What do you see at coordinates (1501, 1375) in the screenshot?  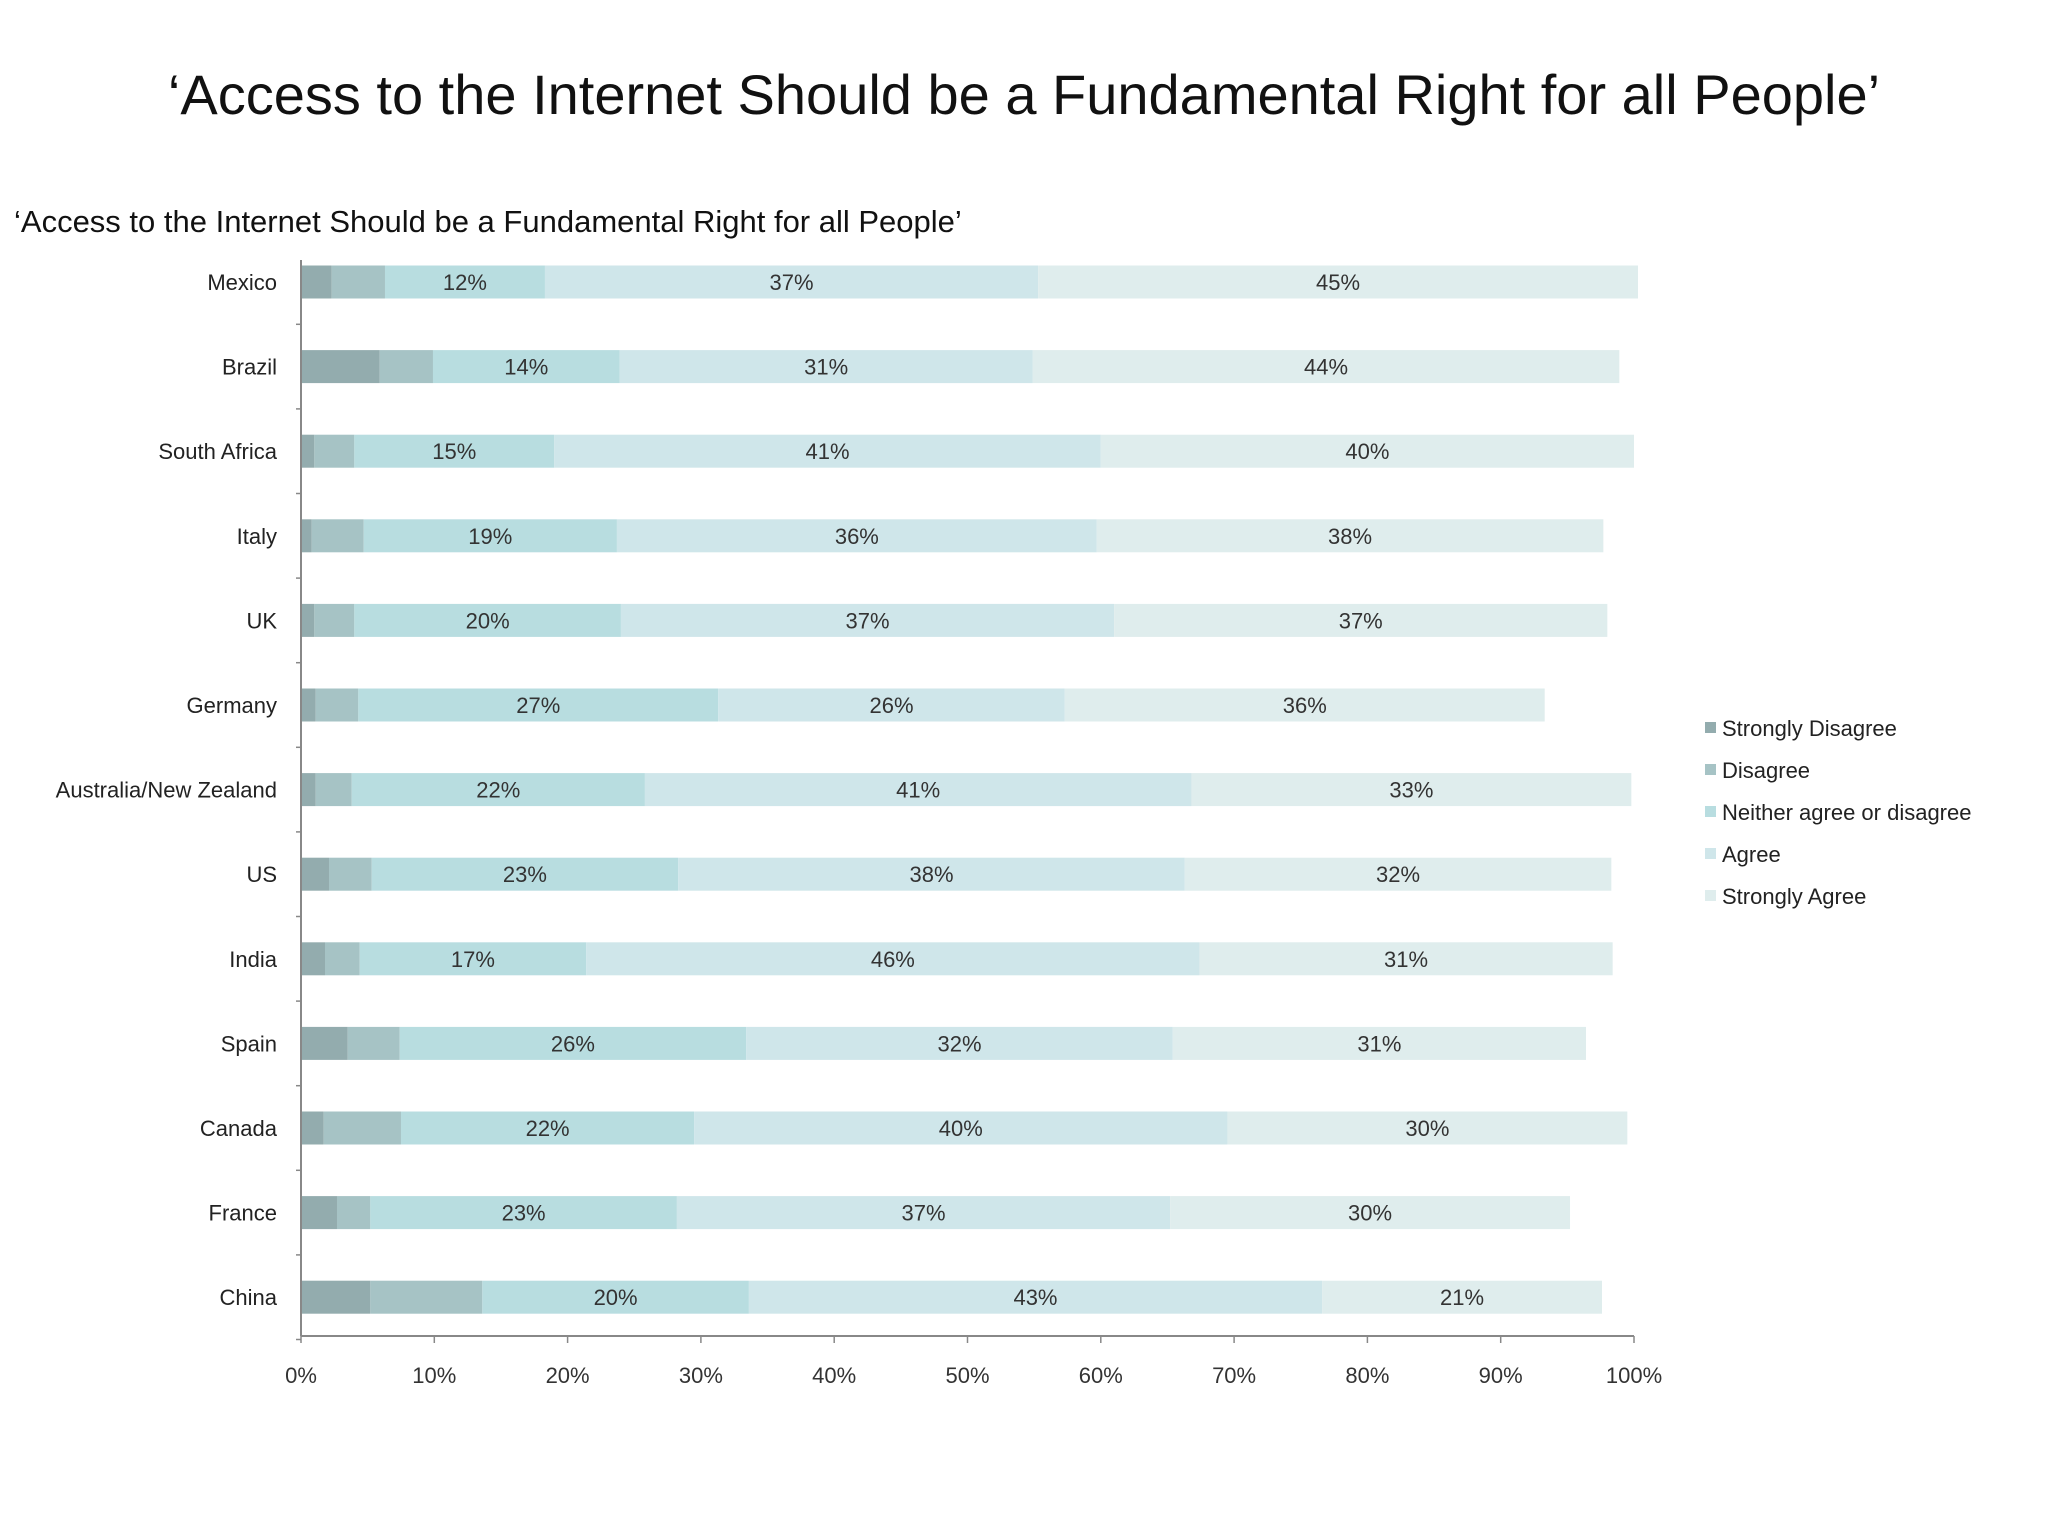 I see `x-tick-label-90: 90%` at bounding box center [1501, 1375].